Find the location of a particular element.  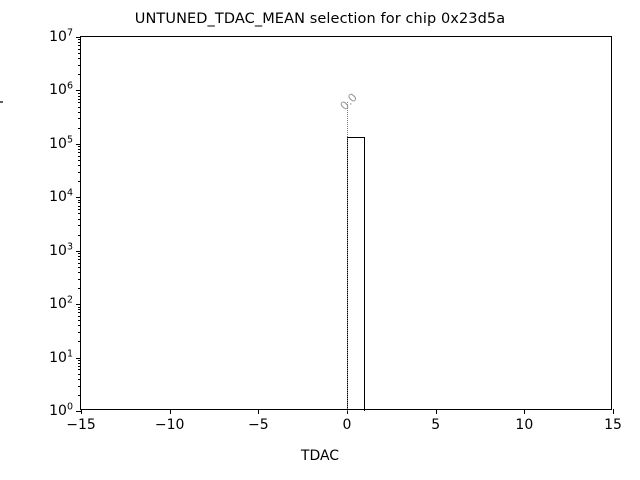

x-tick-label: −5 is located at coordinates (258, 425).